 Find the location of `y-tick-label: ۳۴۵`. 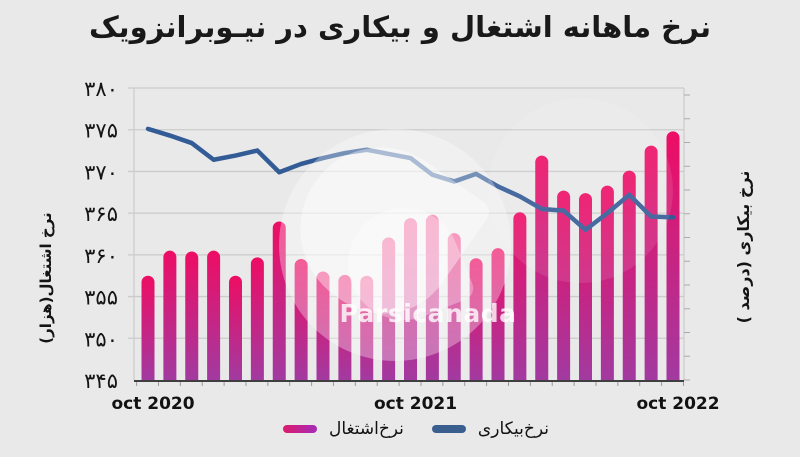

y-tick-label: ۳۴۵ is located at coordinates (101, 381).